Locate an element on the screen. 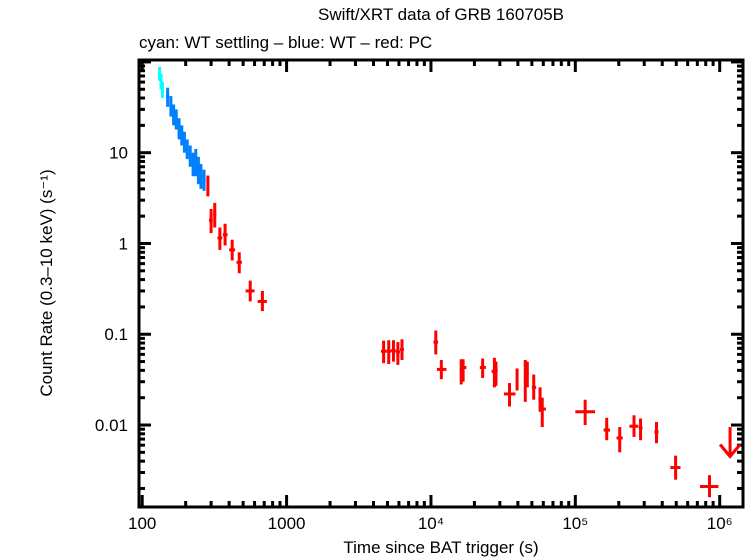 The height and width of the screenshot is (558, 748). series-pc-upper-limit is located at coordinates (730, 443).